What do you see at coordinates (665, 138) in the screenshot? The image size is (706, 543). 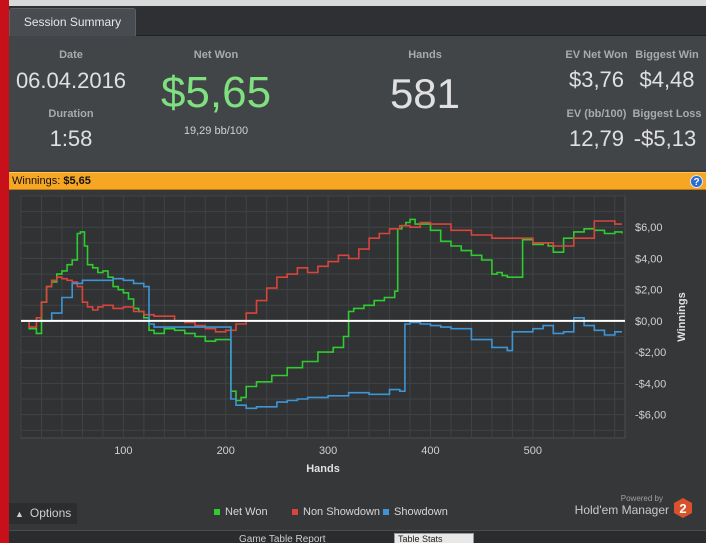 I see `biggest-loss-value: -$5,13` at bounding box center [665, 138].